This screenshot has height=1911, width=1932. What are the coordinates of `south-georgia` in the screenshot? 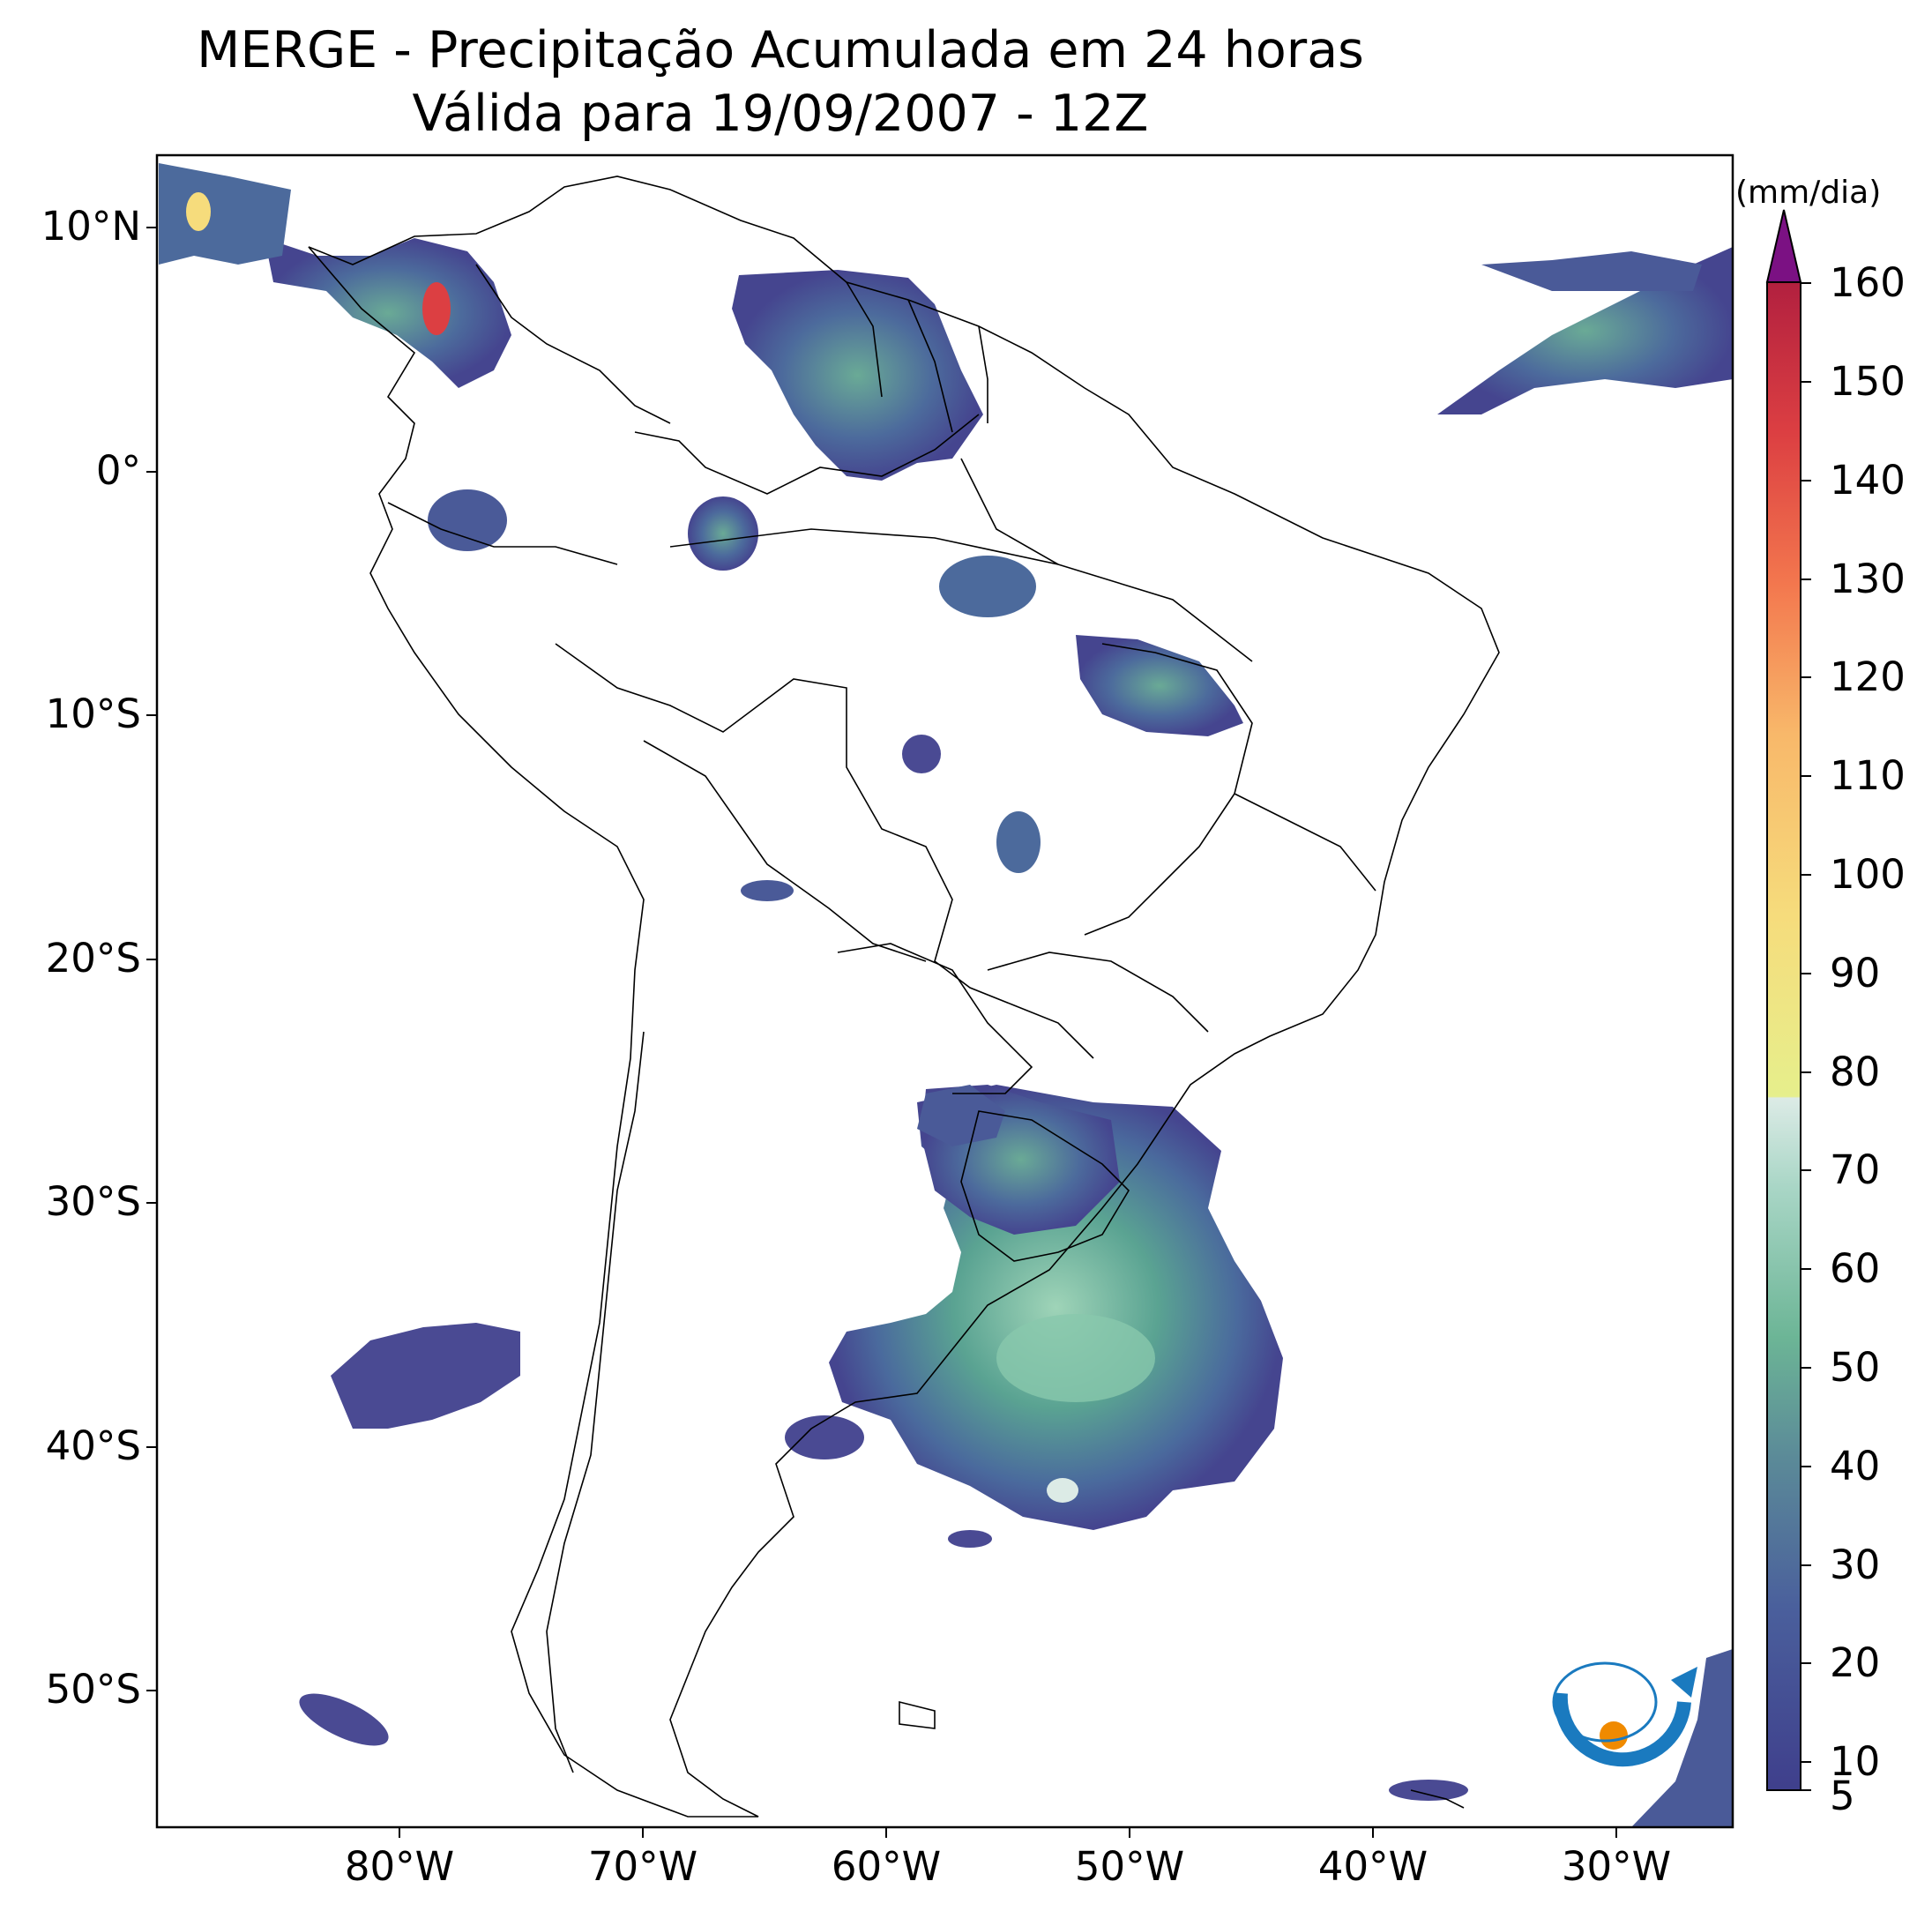 It's located at (1437, 1799).